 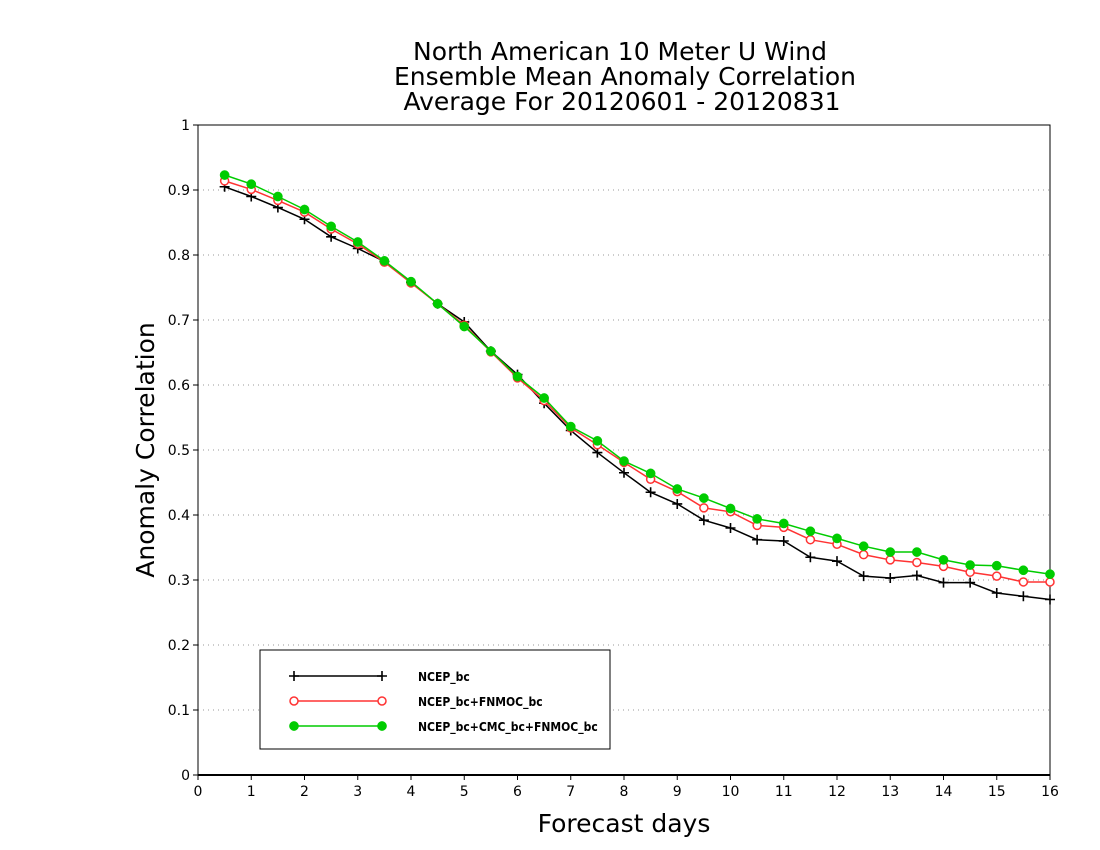 What do you see at coordinates (179, 321) in the screenshot?
I see `y-tick-label-7: 0.7` at bounding box center [179, 321].